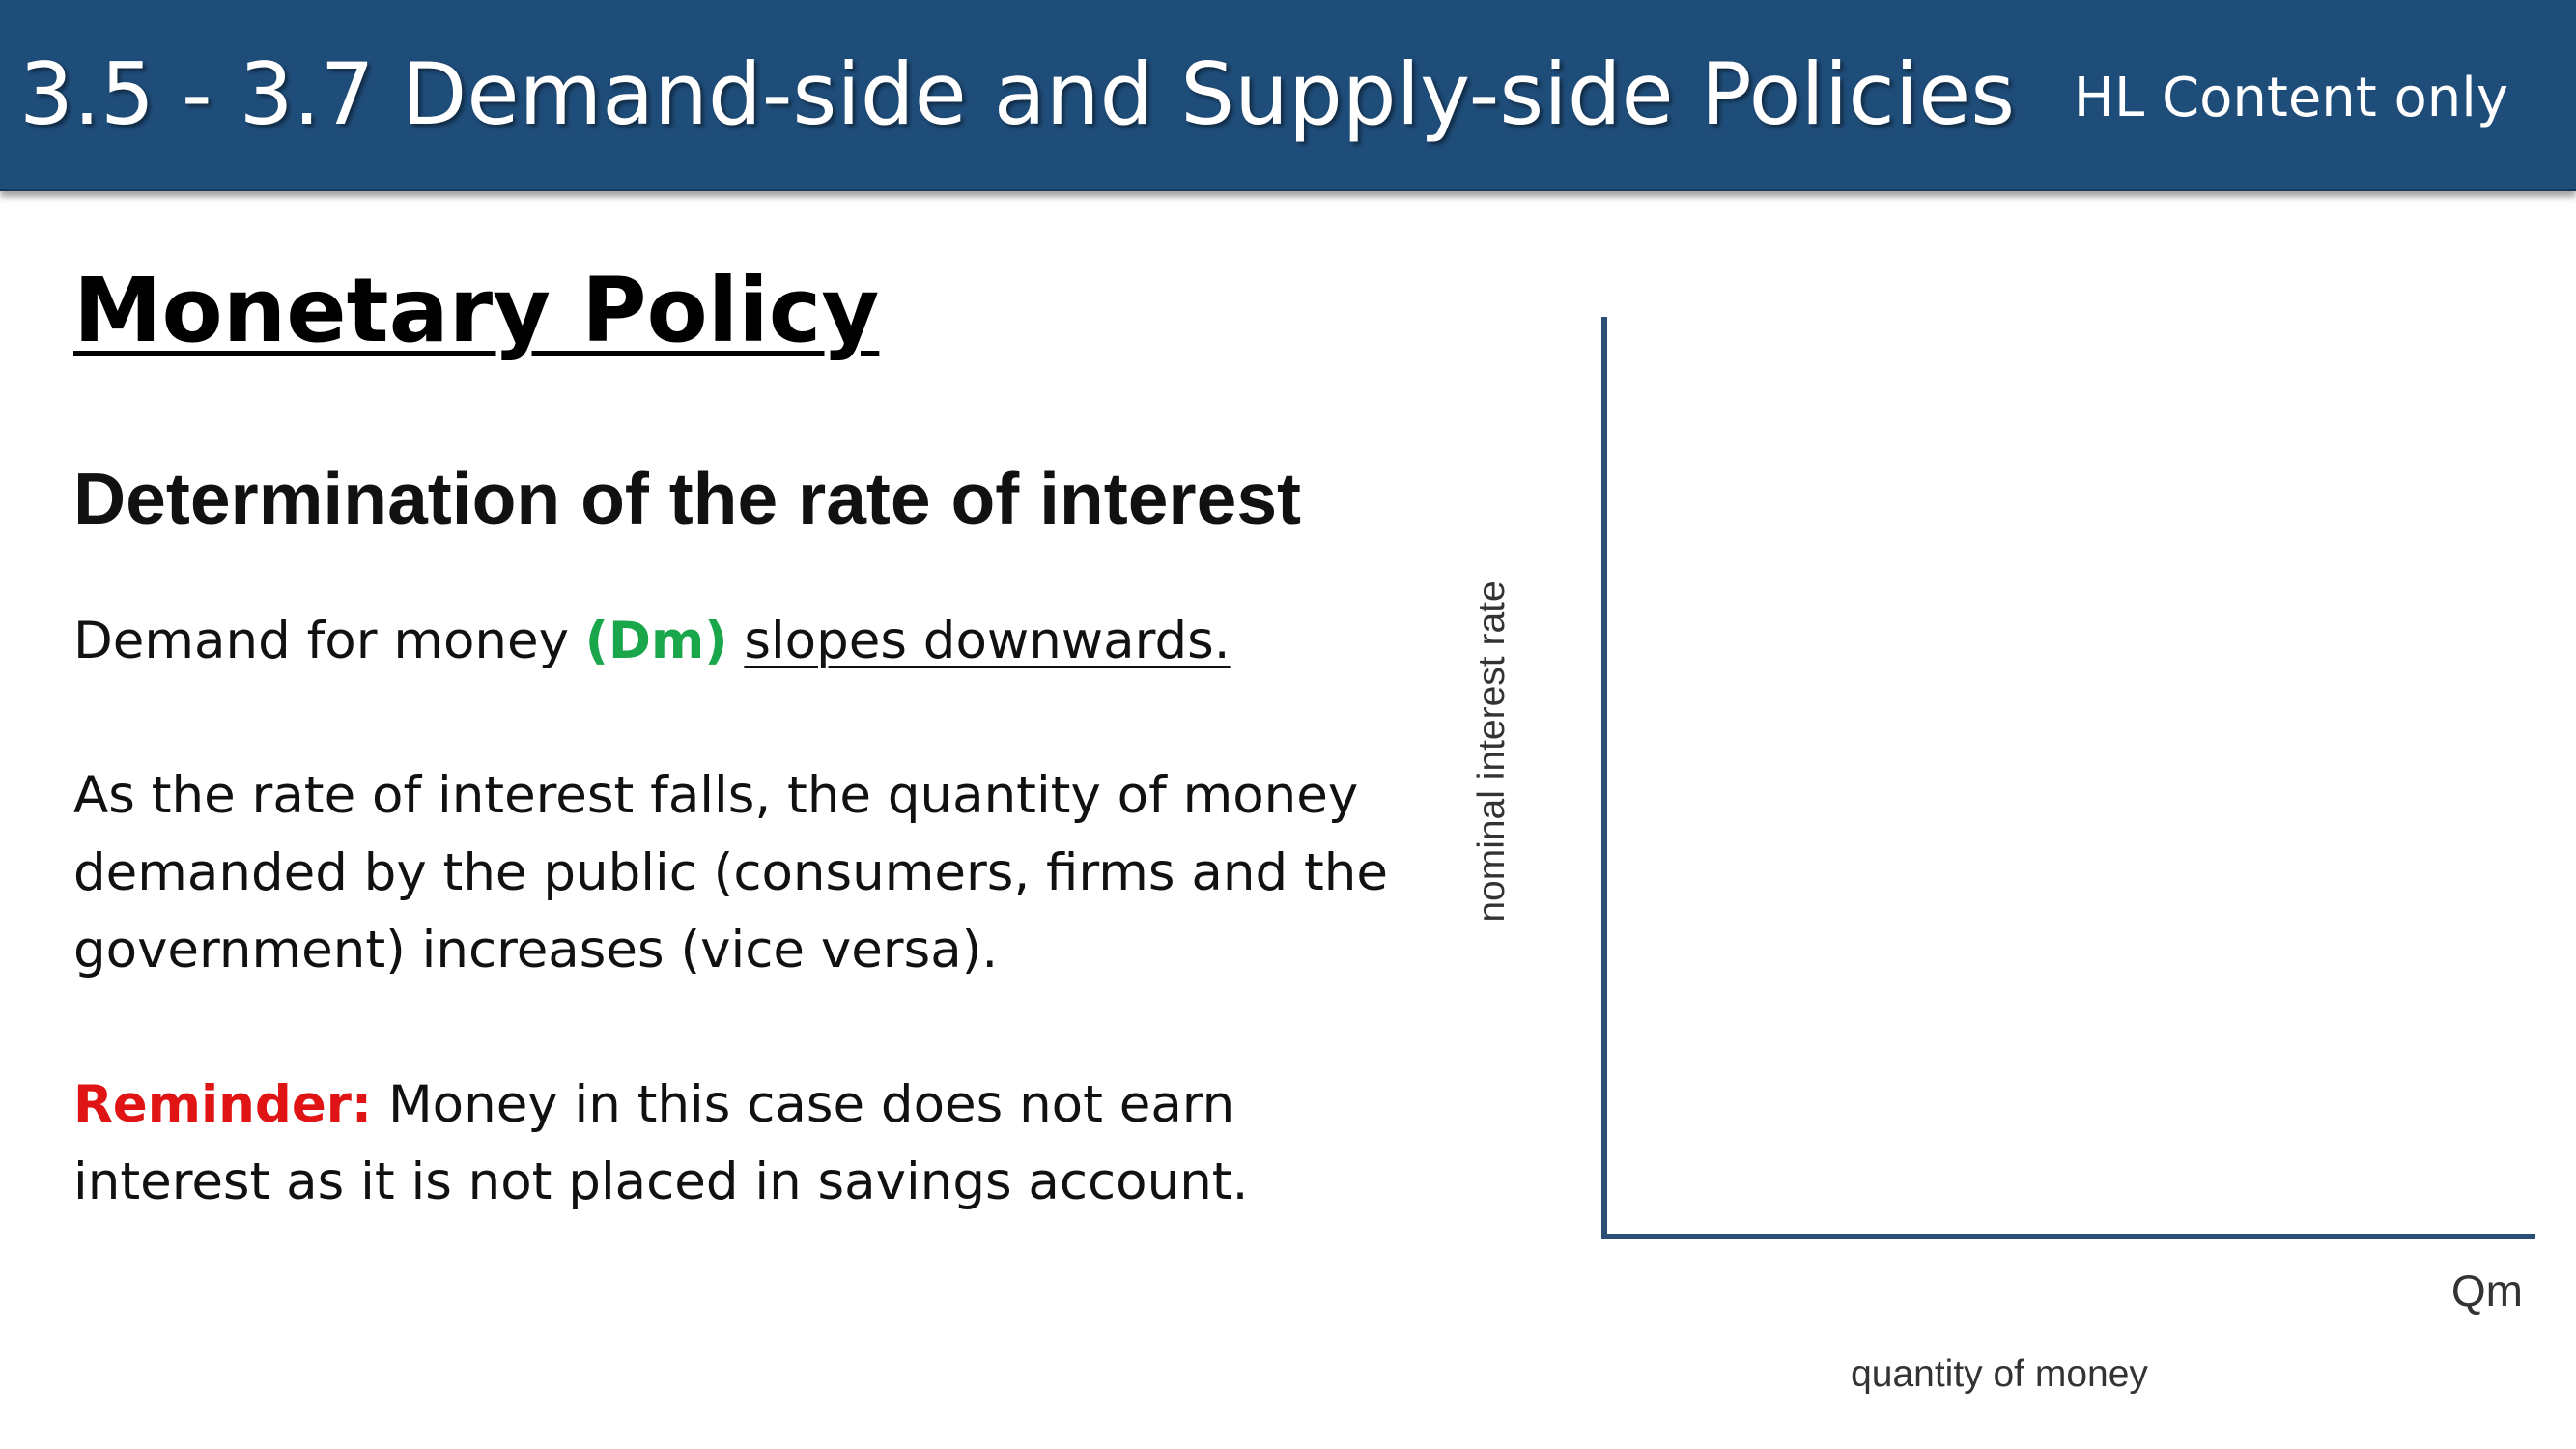  What do you see at coordinates (329, 640) in the screenshot?
I see `paragraph-text: Demand for money` at bounding box center [329, 640].